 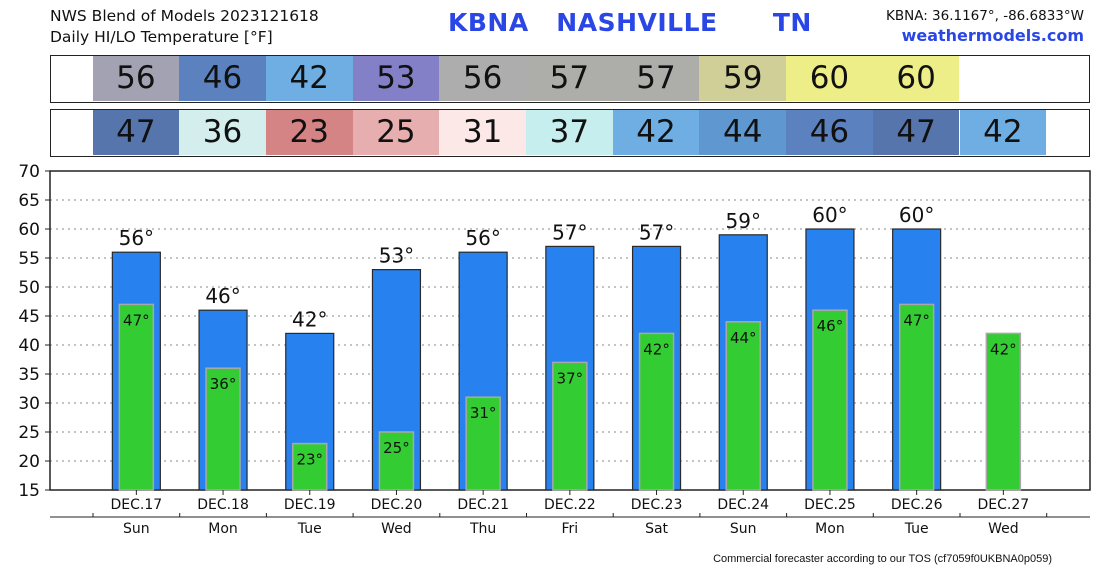 What do you see at coordinates (656, 529) in the screenshot?
I see `x-weekday-label: Sat` at bounding box center [656, 529].